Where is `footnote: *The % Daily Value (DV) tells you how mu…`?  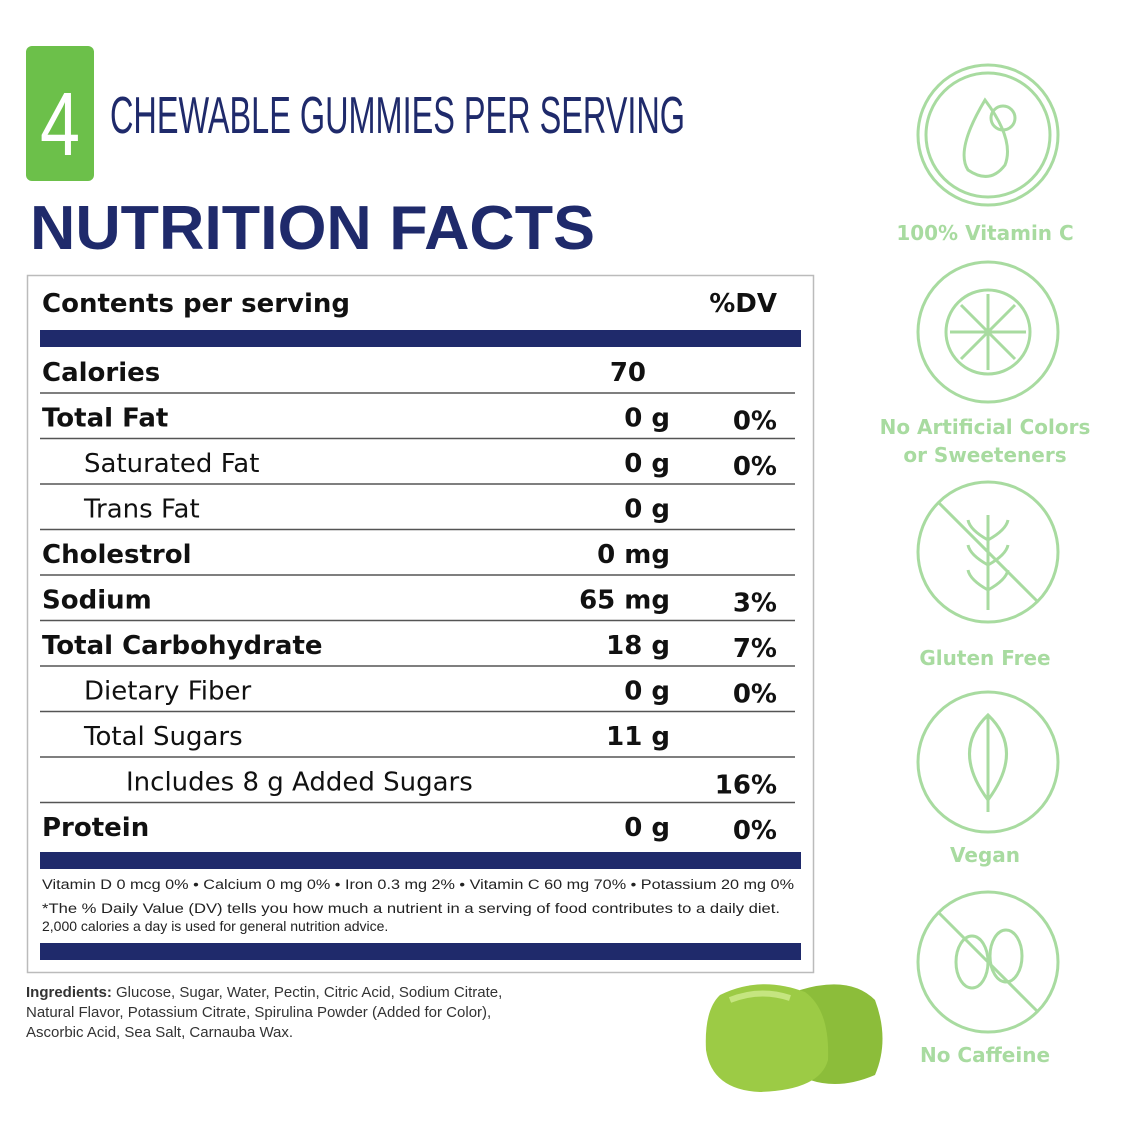 footnote: *The % Daily Value (DV) tells you how mu… is located at coordinates (411, 908).